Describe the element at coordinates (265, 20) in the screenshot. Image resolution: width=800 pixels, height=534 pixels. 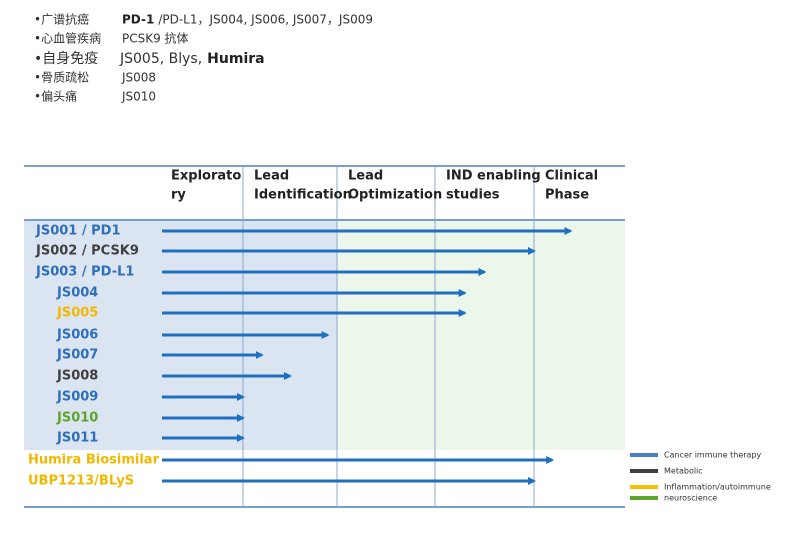
I see `note-text: /PD-L1，JS004, JS006, JS007，JS009` at that location.